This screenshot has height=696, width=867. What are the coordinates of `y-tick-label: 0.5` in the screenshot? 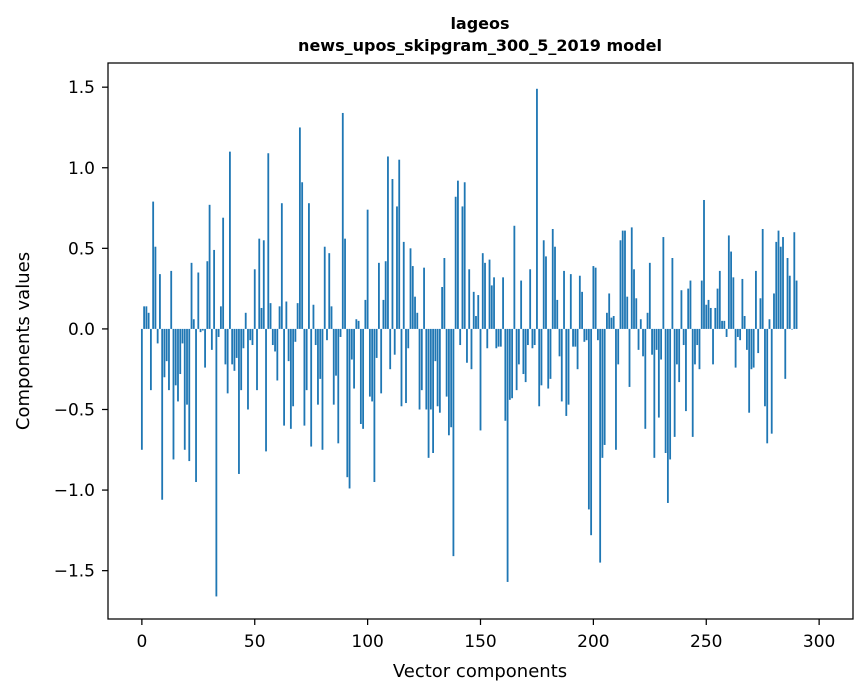 It's located at (81, 249).